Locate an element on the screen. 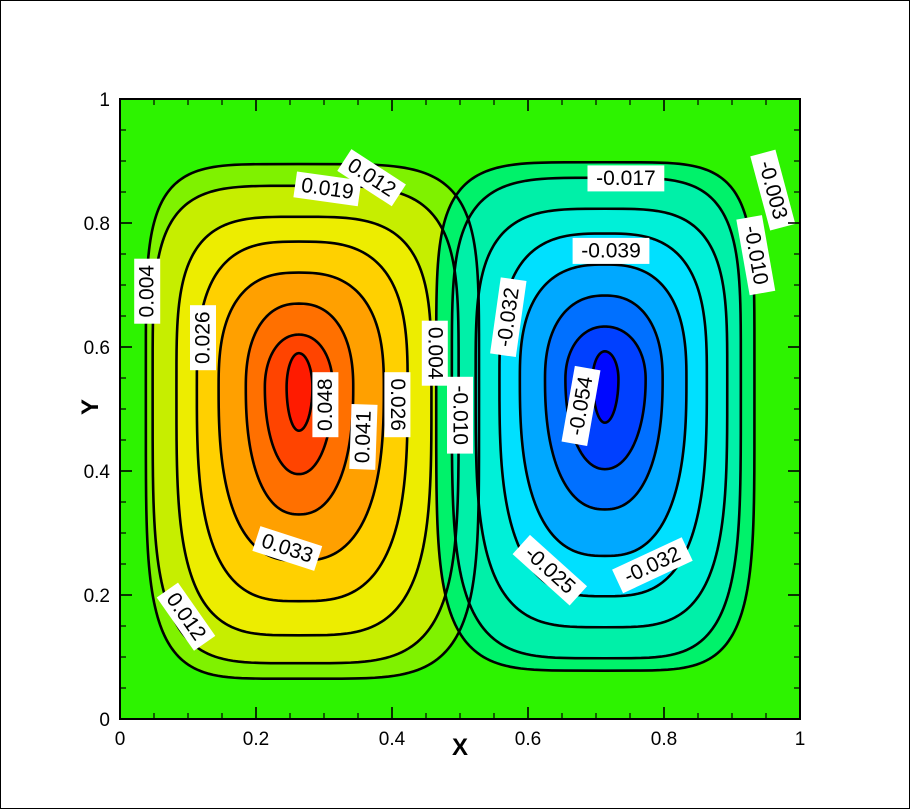 The width and height of the screenshot is (910, 810). contour-label: 0.019 is located at coordinates (327, 189).